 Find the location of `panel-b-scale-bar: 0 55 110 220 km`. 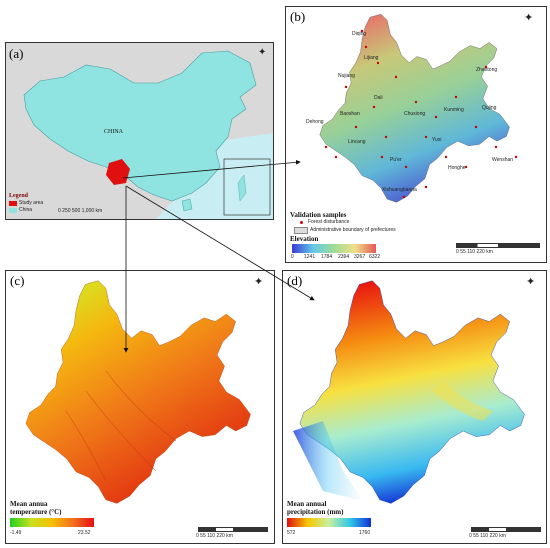

panel-b-scale-bar: 0 55 110 220 km is located at coordinates (474, 252).